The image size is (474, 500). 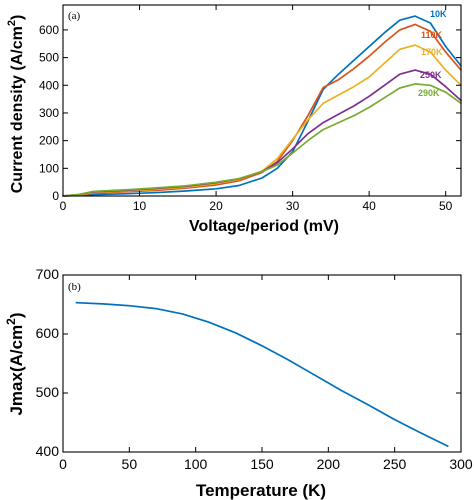 What do you see at coordinates (431, 75) in the screenshot?
I see `series-label-250k: 250K` at bounding box center [431, 75].